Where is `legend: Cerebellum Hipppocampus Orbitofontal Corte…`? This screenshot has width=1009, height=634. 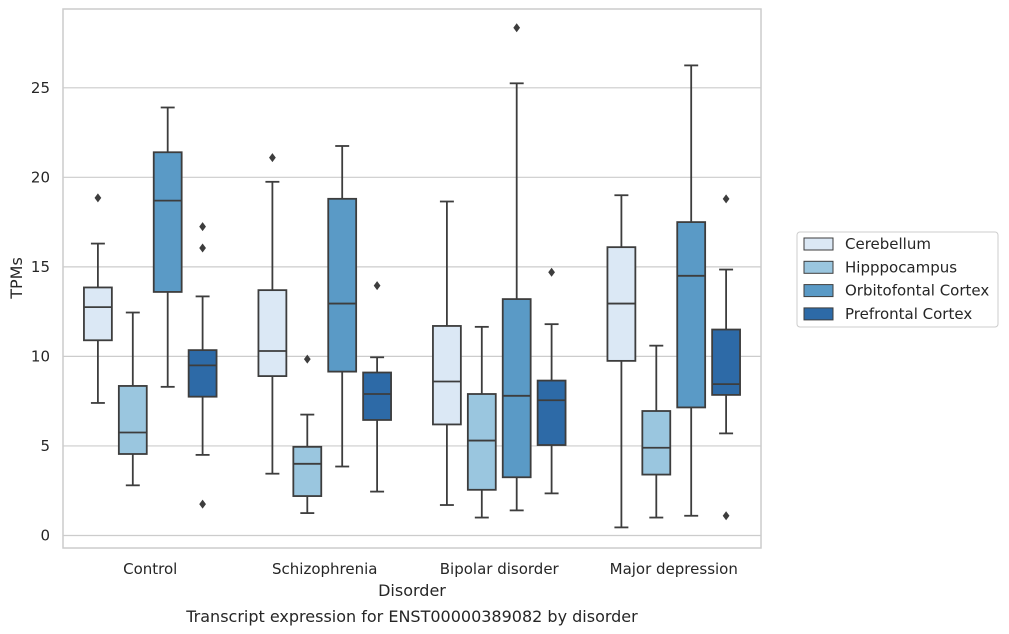
legend: Cerebellum Hipppocampus Orbitofontal Corte… is located at coordinates (897, 279).